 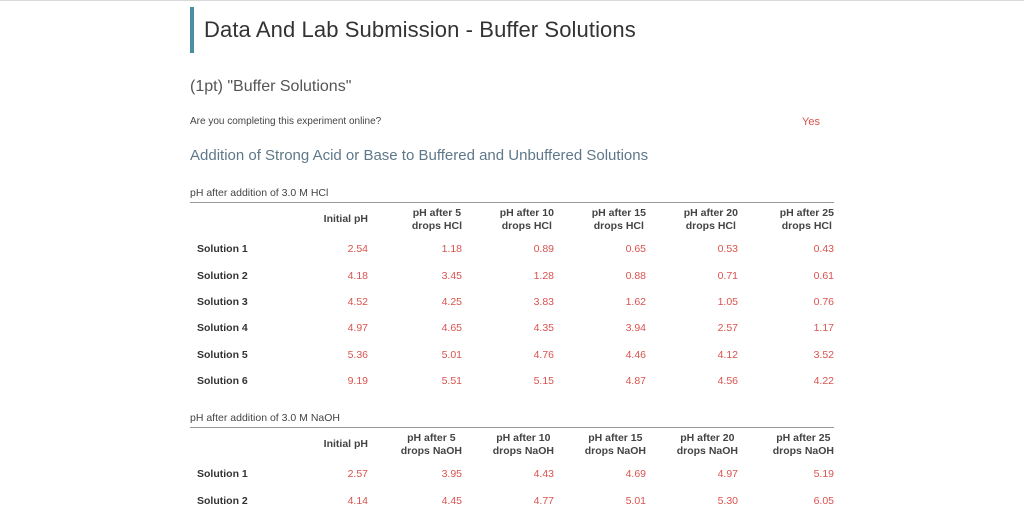 What do you see at coordinates (707, 437) in the screenshot?
I see `naoh-header-4-line1: pH after 20` at bounding box center [707, 437].